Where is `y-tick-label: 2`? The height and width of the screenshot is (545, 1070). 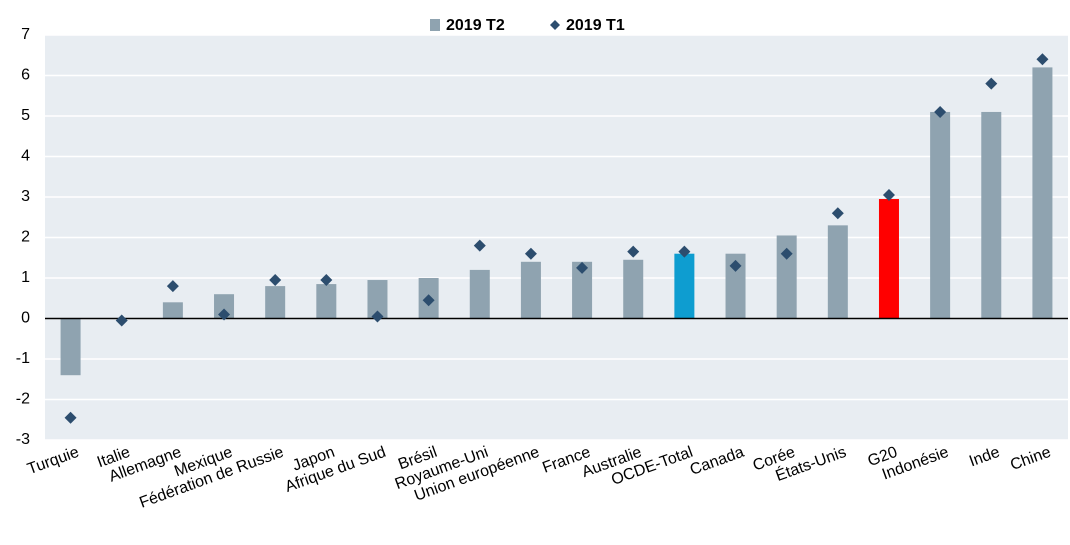 y-tick-label: 2 is located at coordinates (25, 237).